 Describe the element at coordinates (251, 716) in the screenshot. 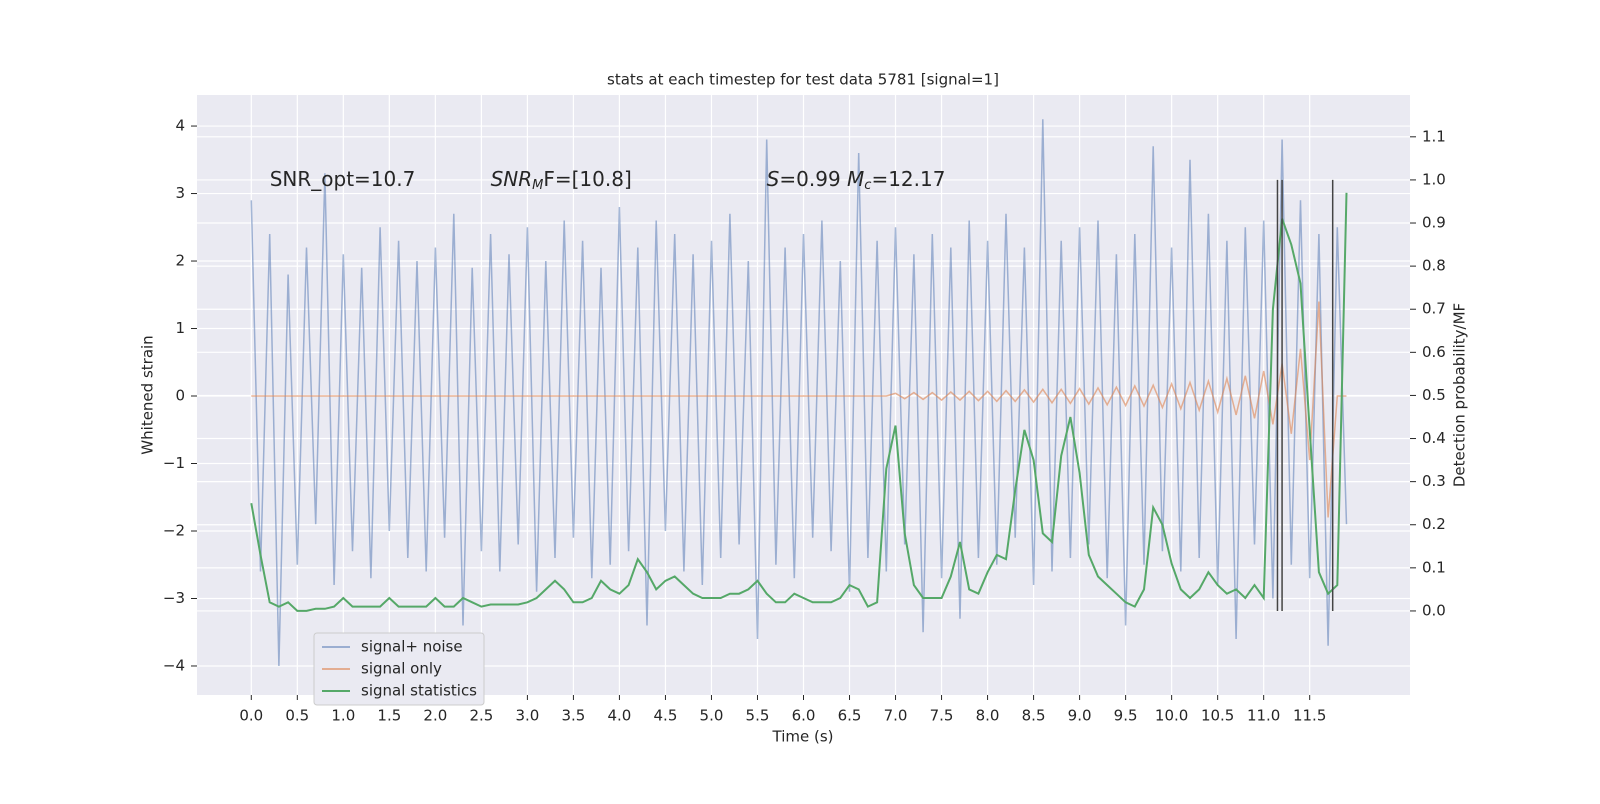

I see `x-tick-label: 0.0` at that location.